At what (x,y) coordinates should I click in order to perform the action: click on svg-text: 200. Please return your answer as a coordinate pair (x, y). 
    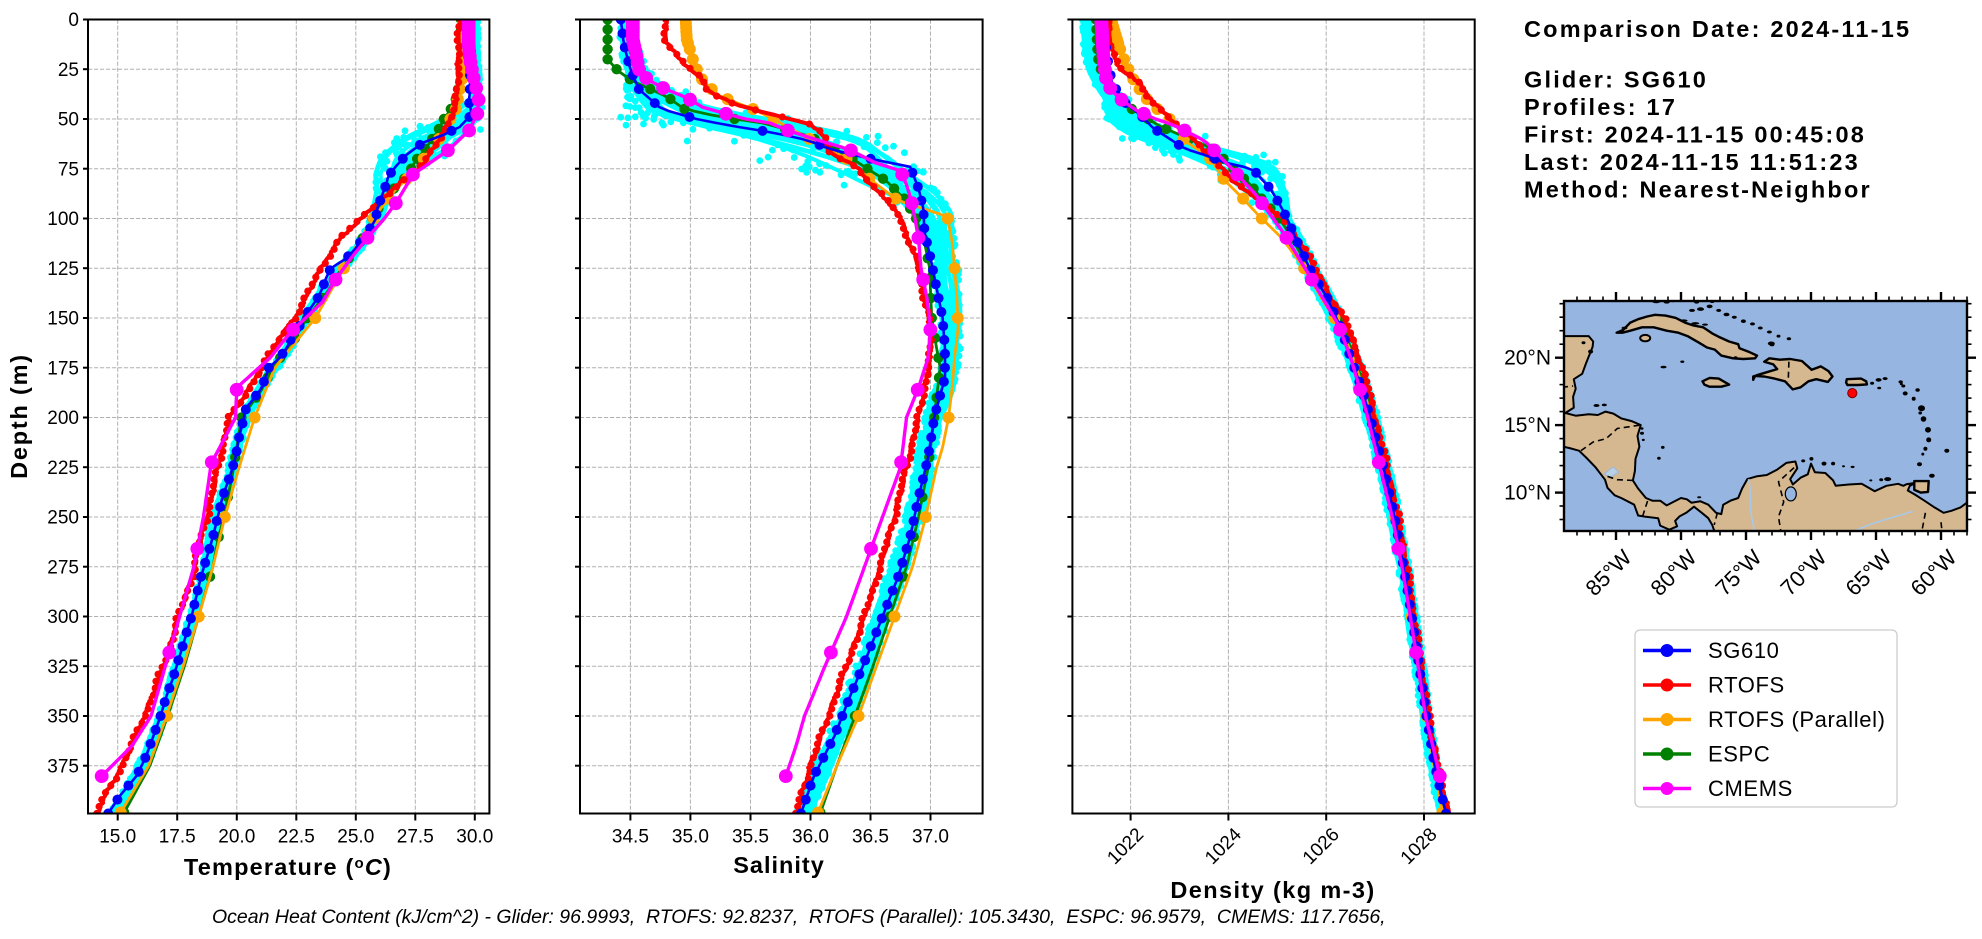
    Looking at the image, I should click on (63, 418).